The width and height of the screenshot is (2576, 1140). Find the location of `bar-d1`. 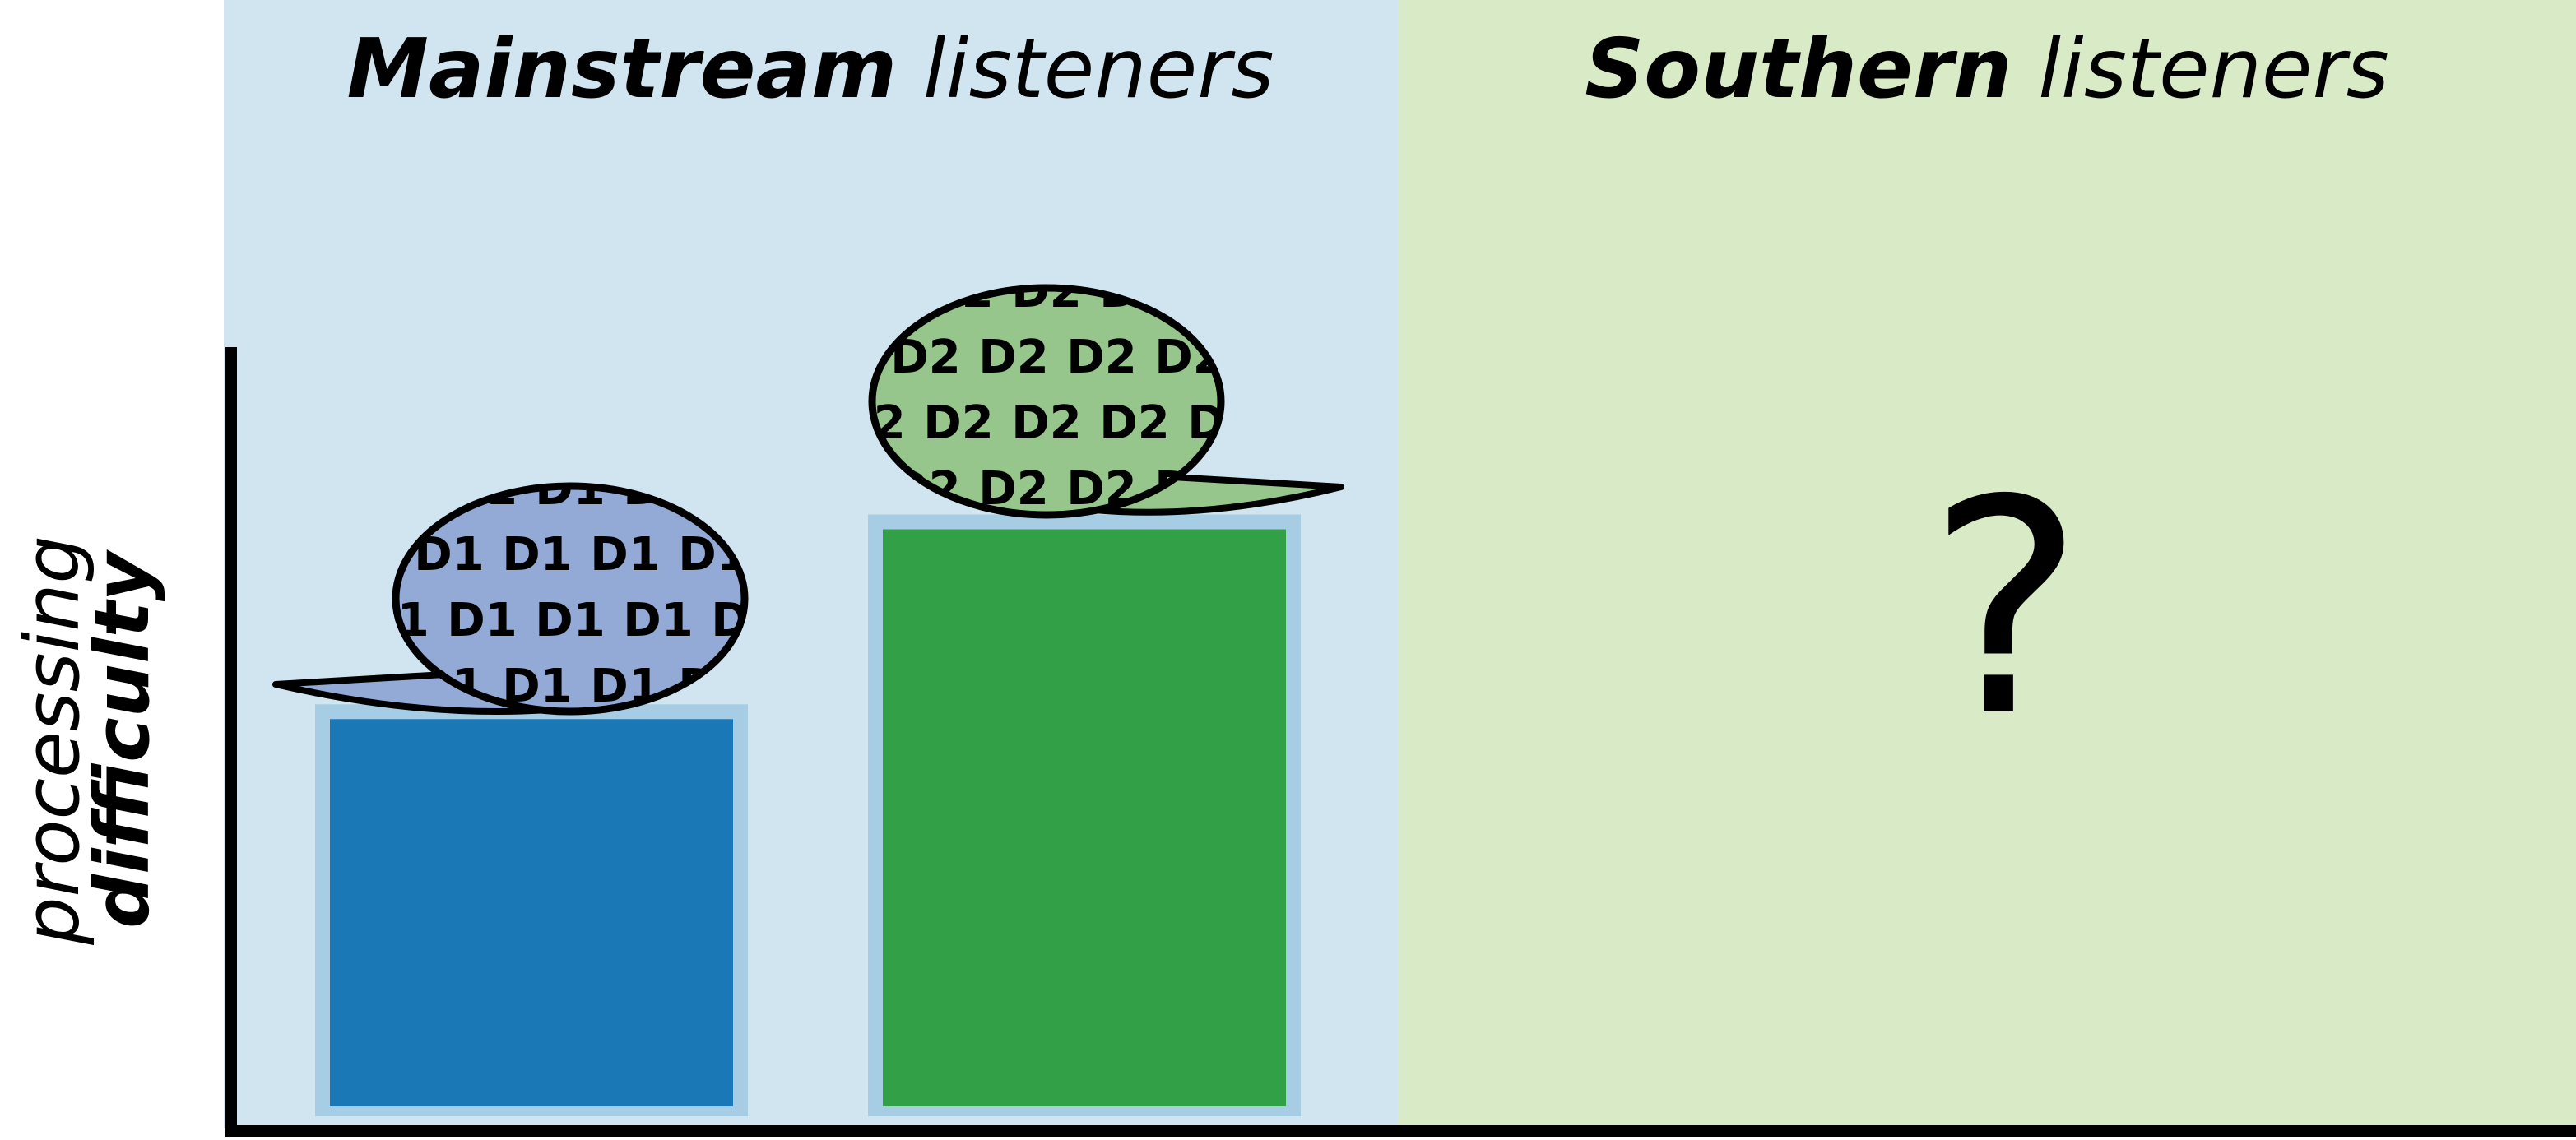

bar-d1 is located at coordinates (531, 912).